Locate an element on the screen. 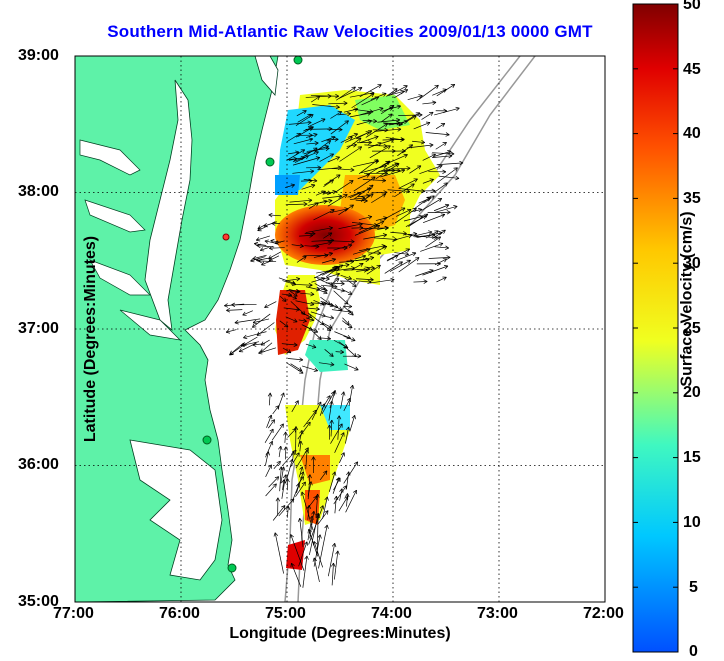 Image resolution: width=724 pixels, height=661 pixels. colorbar-tick: 45 is located at coordinates (692, 70).